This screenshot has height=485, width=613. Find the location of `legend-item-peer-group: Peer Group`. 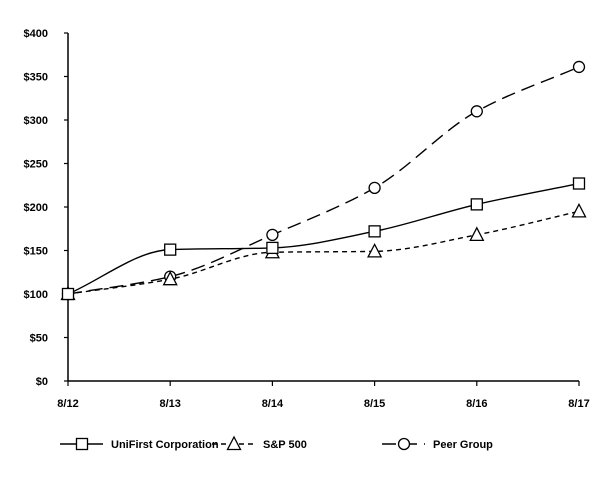

legend-item-peer-group: Peer Group is located at coordinates (437, 444).